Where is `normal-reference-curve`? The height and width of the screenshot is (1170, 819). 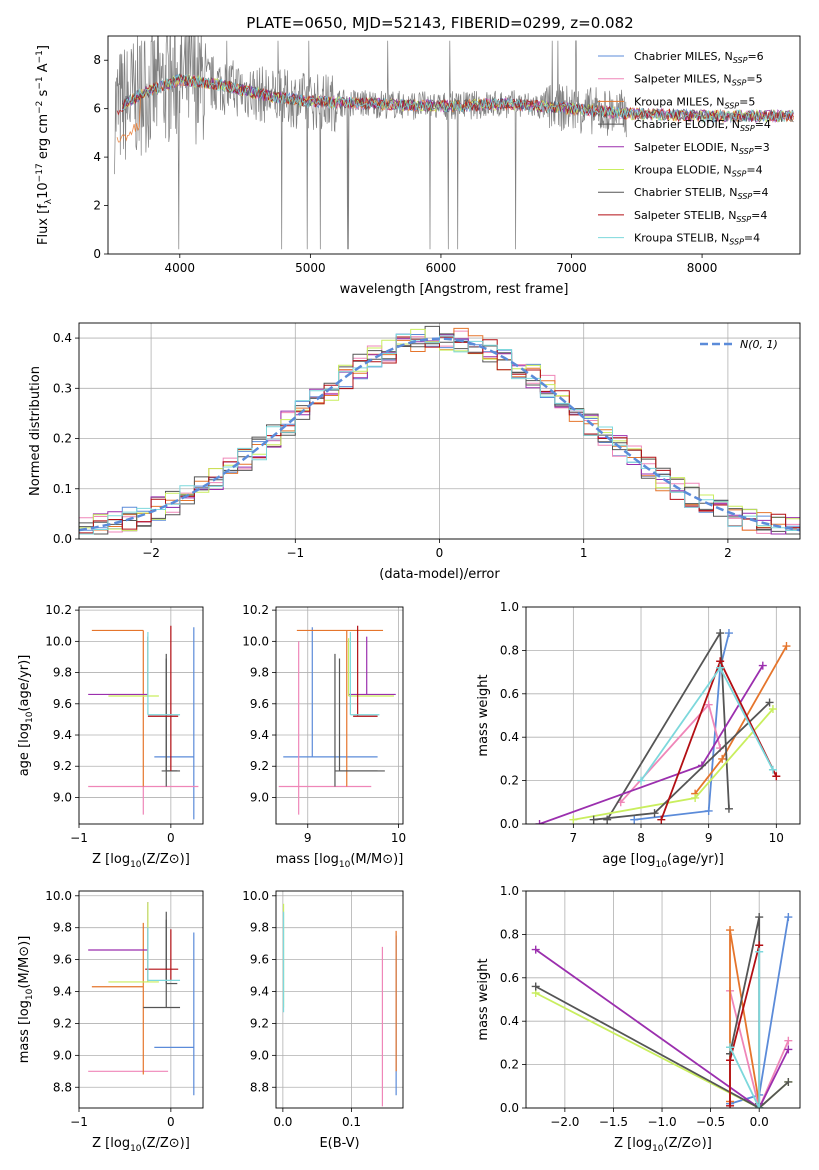
normal-reference-curve is located at coordinates (439, 434).